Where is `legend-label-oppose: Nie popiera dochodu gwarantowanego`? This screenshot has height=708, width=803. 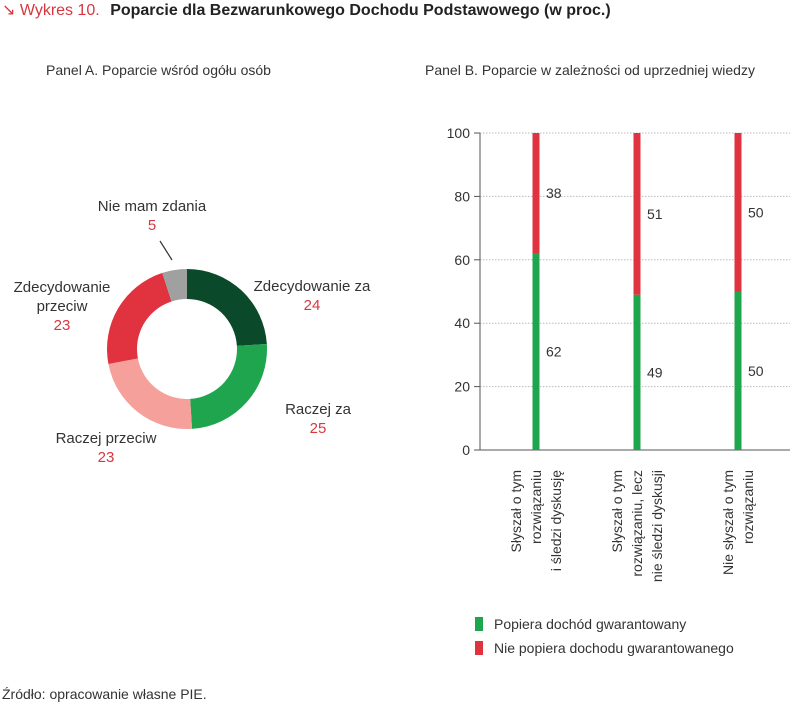 legend-label-oppose: Nie popiera dochodu gwarantowanego is located at coordinates (614, 648).